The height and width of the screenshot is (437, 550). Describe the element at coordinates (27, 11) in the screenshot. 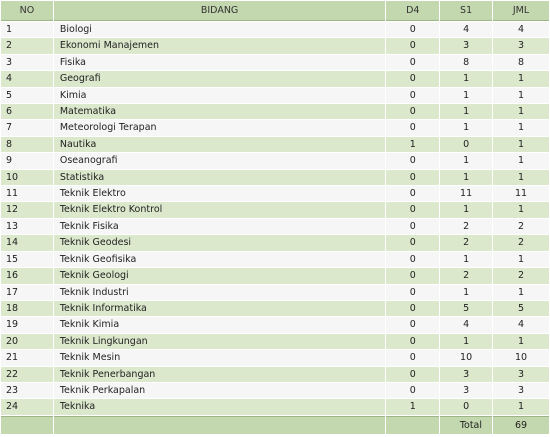

I see `column-header-no: NO` at that location.